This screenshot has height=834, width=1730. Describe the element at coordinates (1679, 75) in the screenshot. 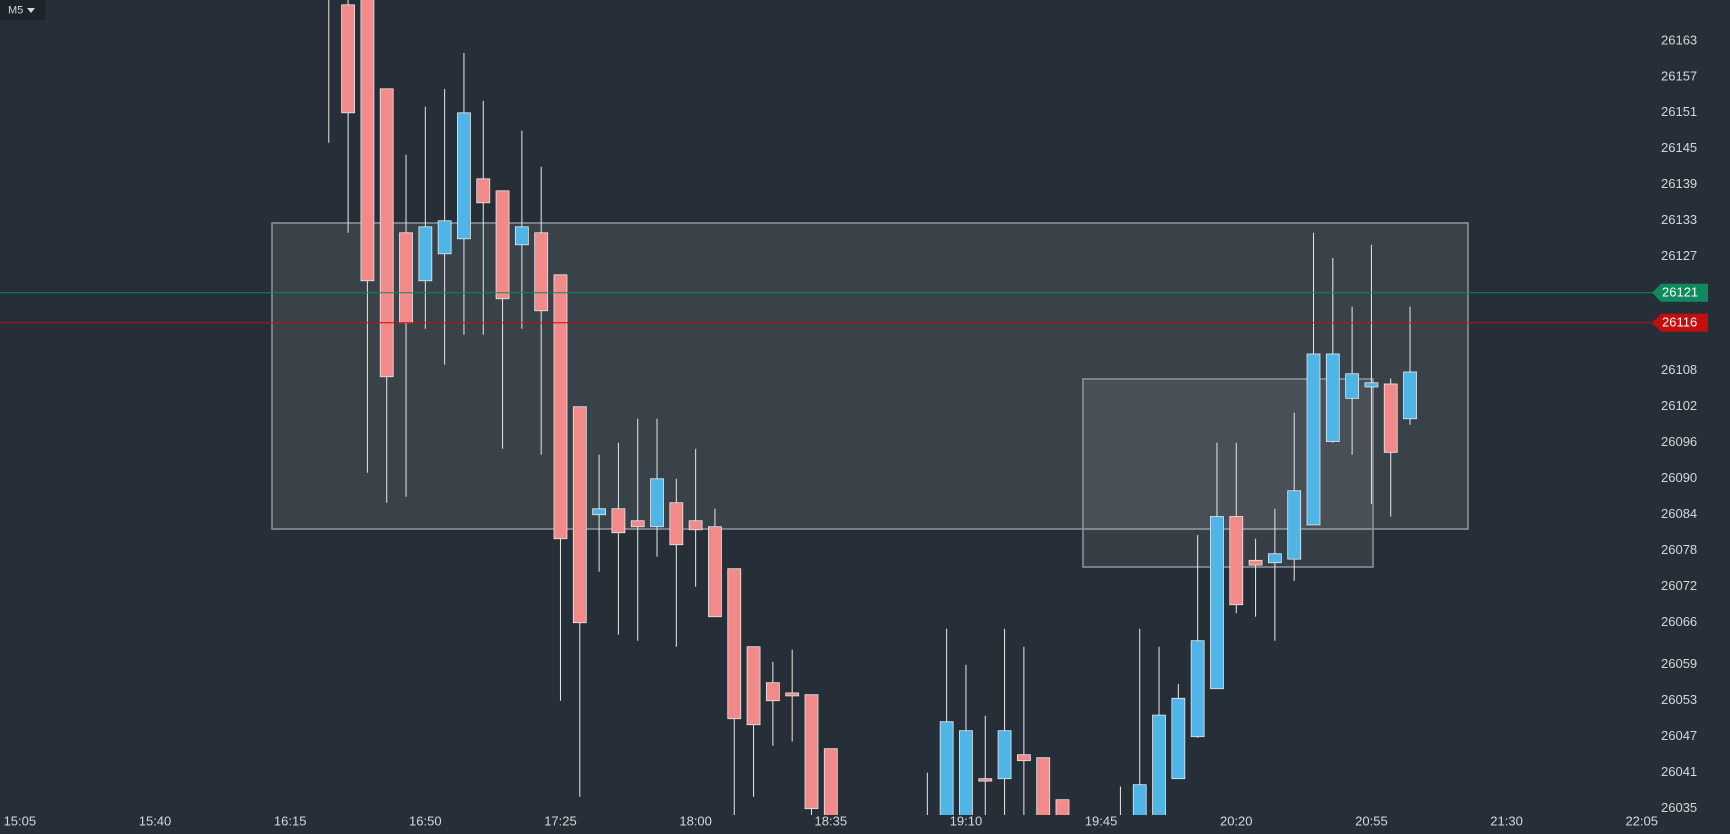

I see `y-tick-label: 26157` at that location.